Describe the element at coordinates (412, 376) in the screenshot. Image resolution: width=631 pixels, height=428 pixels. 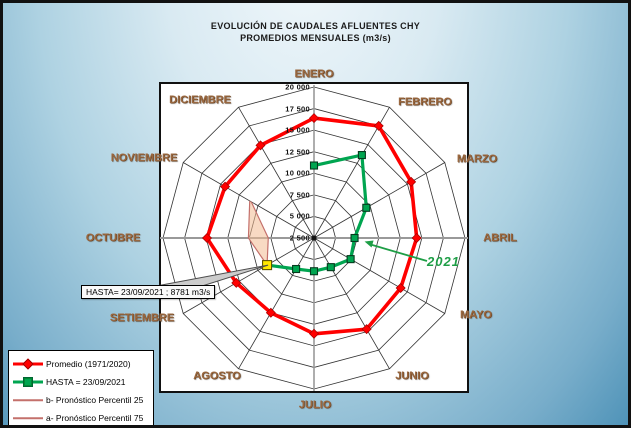
I see `axis-label-junio: JUNIO` at that location.